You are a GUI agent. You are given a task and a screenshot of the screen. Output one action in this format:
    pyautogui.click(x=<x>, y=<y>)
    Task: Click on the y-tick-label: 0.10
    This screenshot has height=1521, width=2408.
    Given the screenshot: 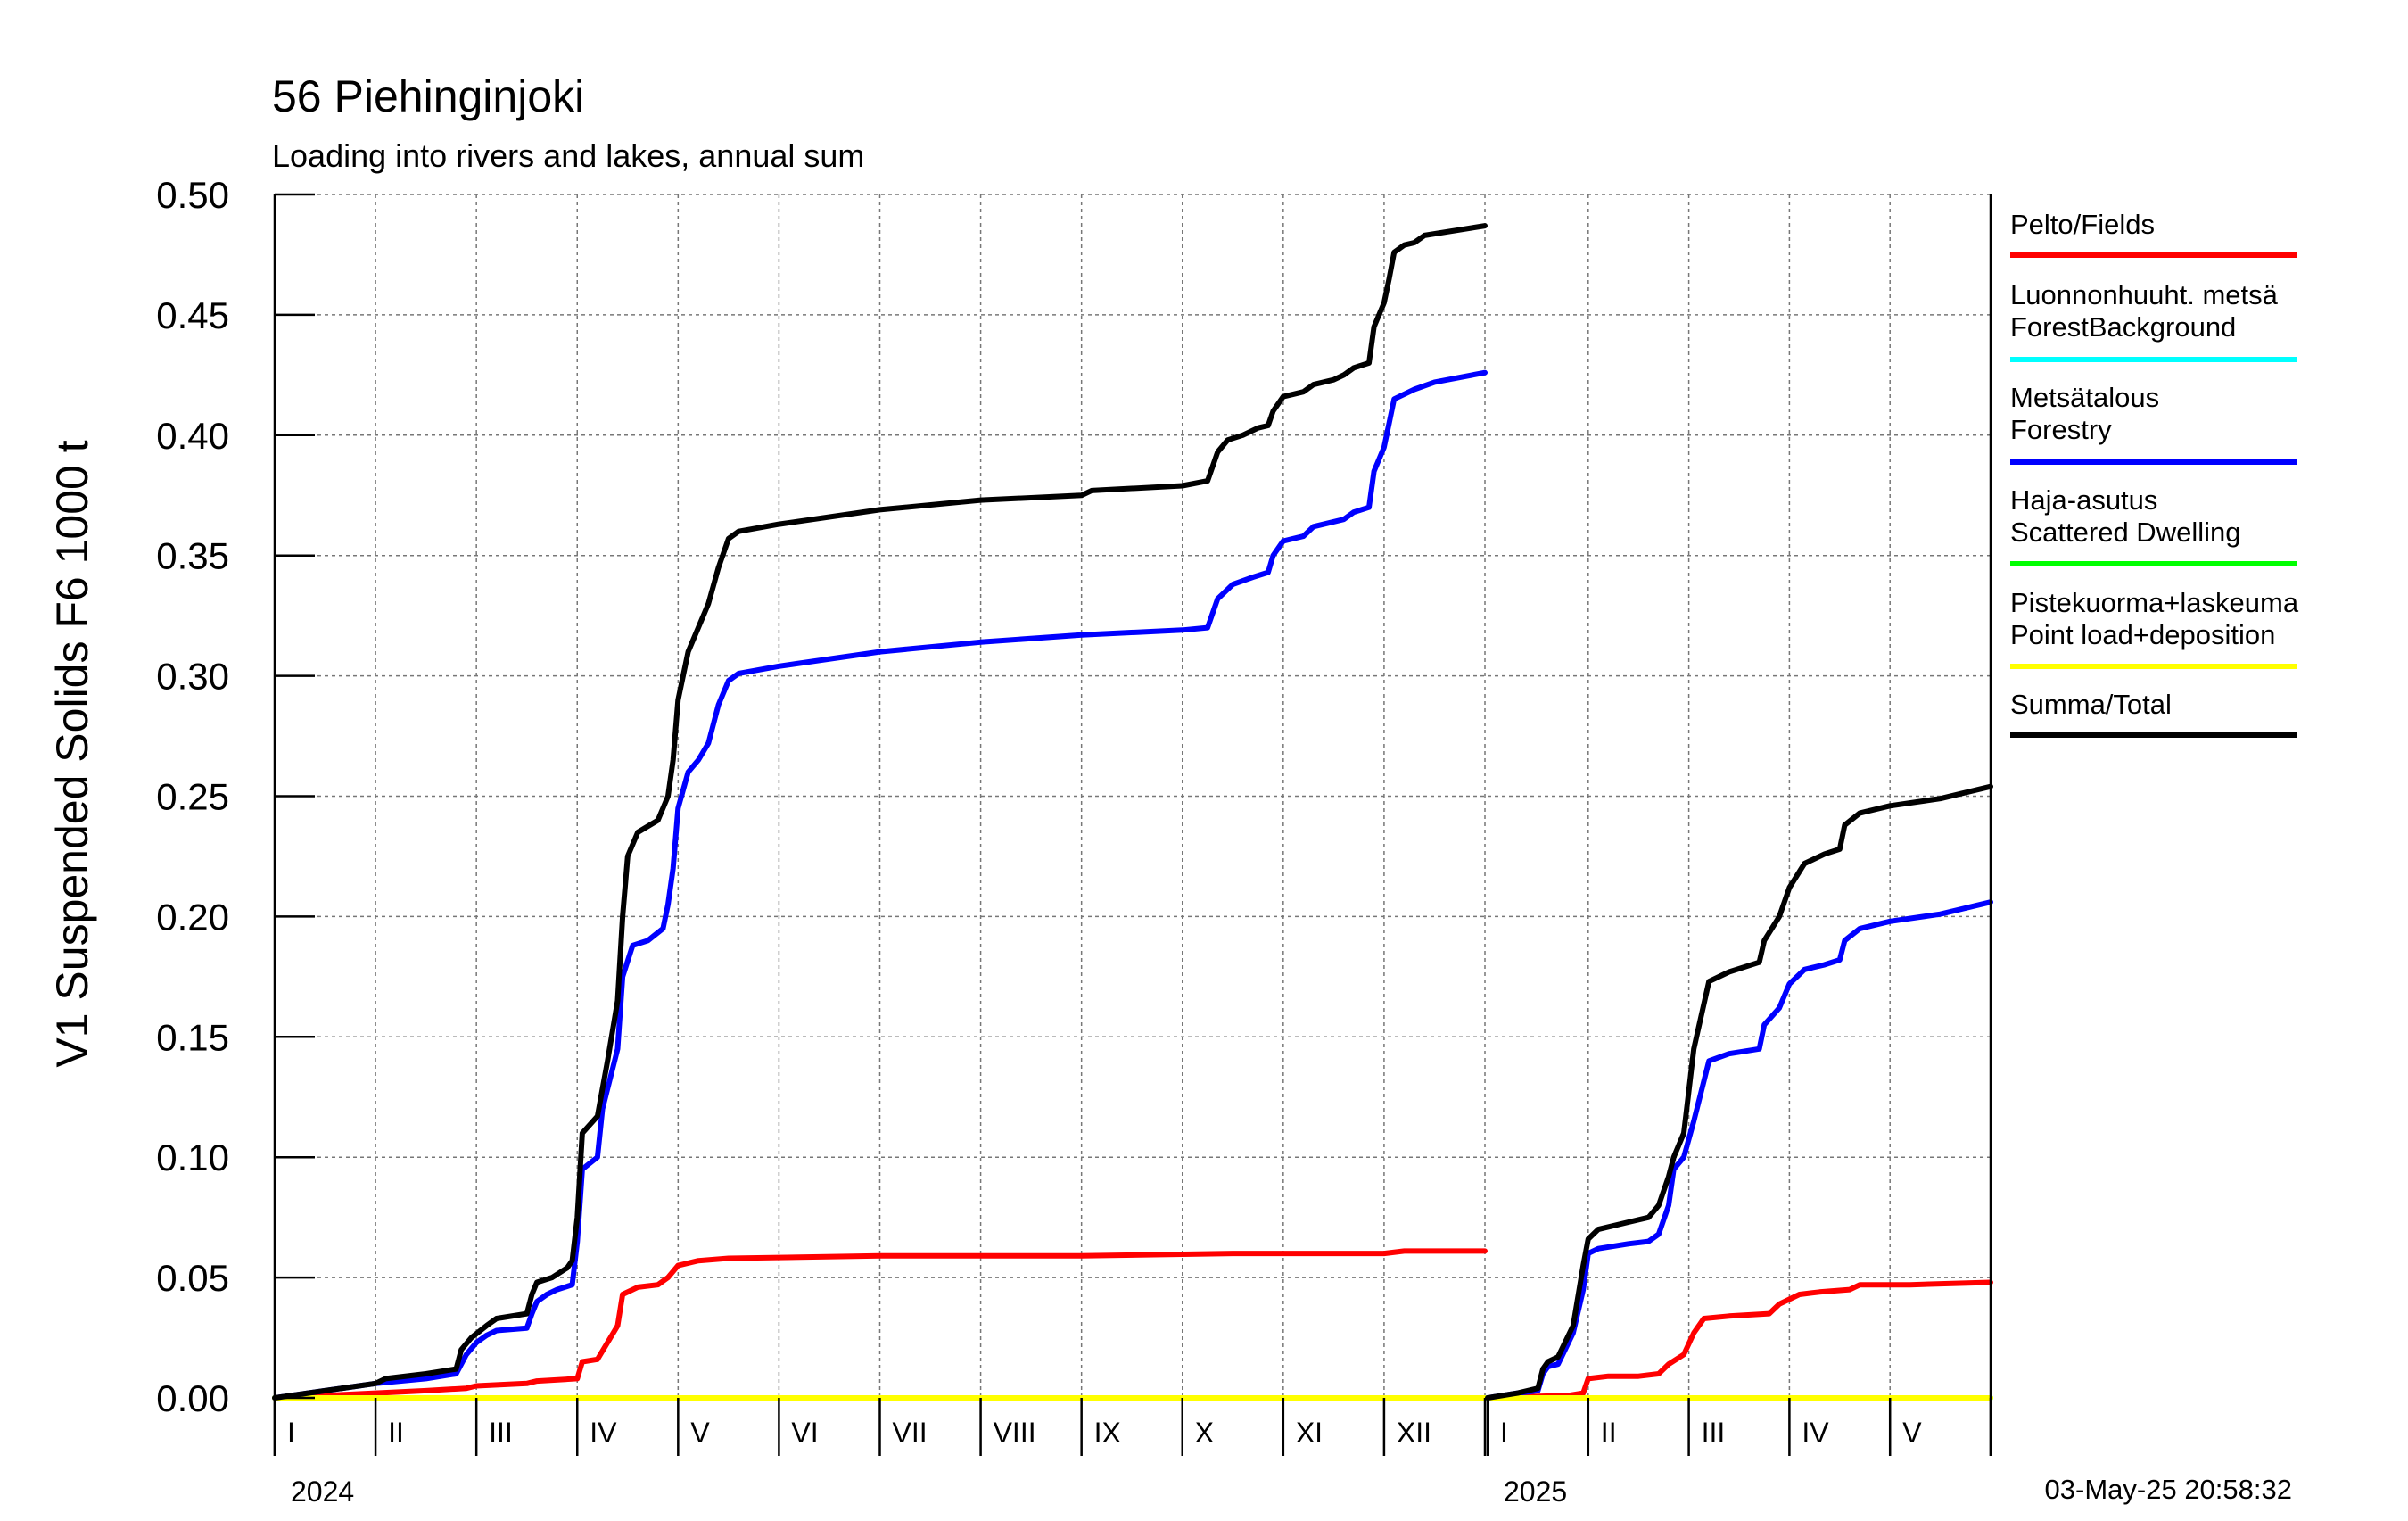 What is the action you would take?
    pyautogui.click(x=192, y=1157)
    